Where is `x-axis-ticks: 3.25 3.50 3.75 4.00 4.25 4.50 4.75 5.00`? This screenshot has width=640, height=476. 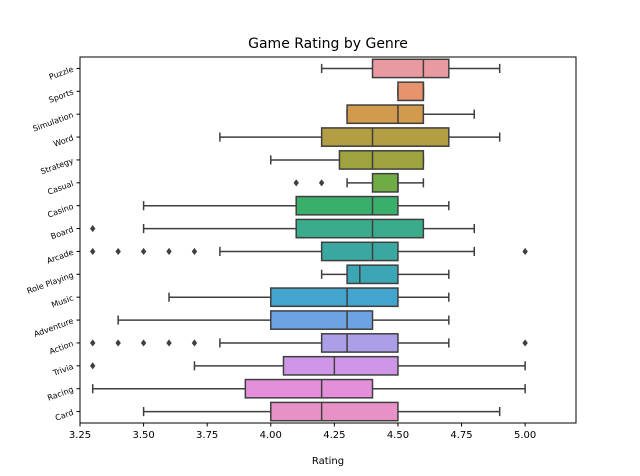
x-axis-ticks: 3.25 3.50 3.75 4.00 4.25 4.50 4.75 5.00 is located at coordinates (302, 432).